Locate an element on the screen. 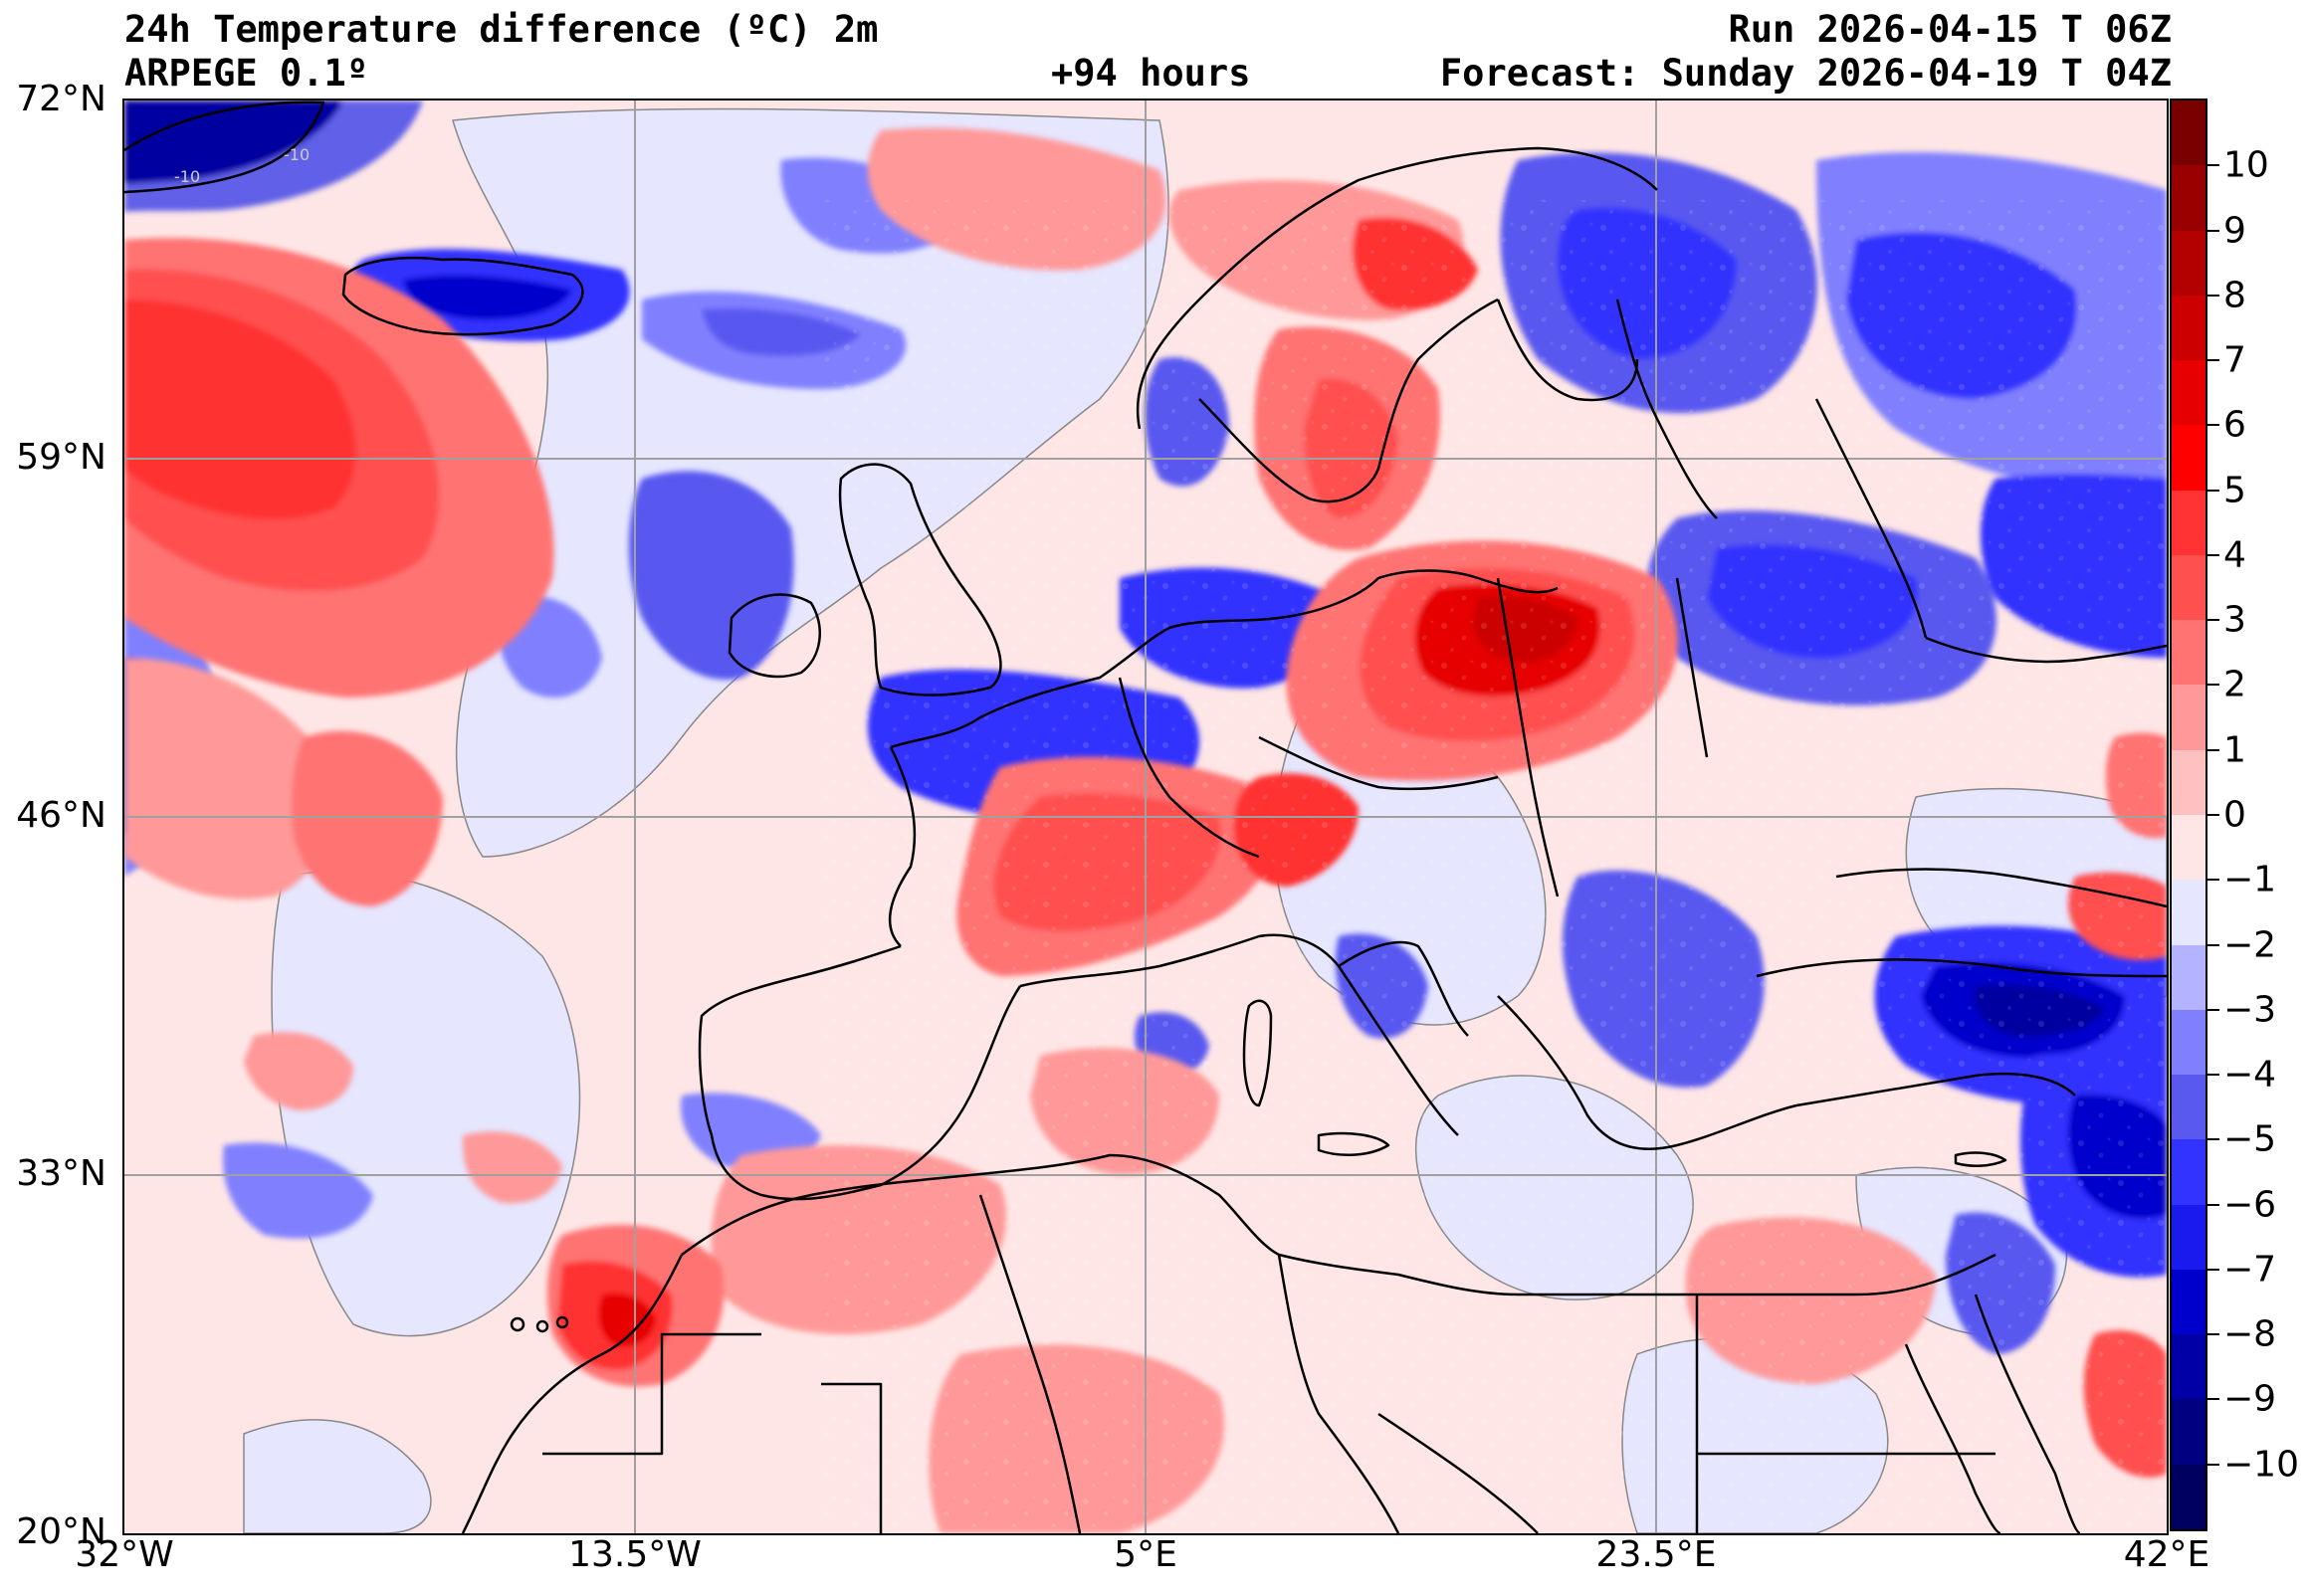 This screenshot has height=1596, width=2309. latitude-label: 20°N is located at coordinates (61, 1532).